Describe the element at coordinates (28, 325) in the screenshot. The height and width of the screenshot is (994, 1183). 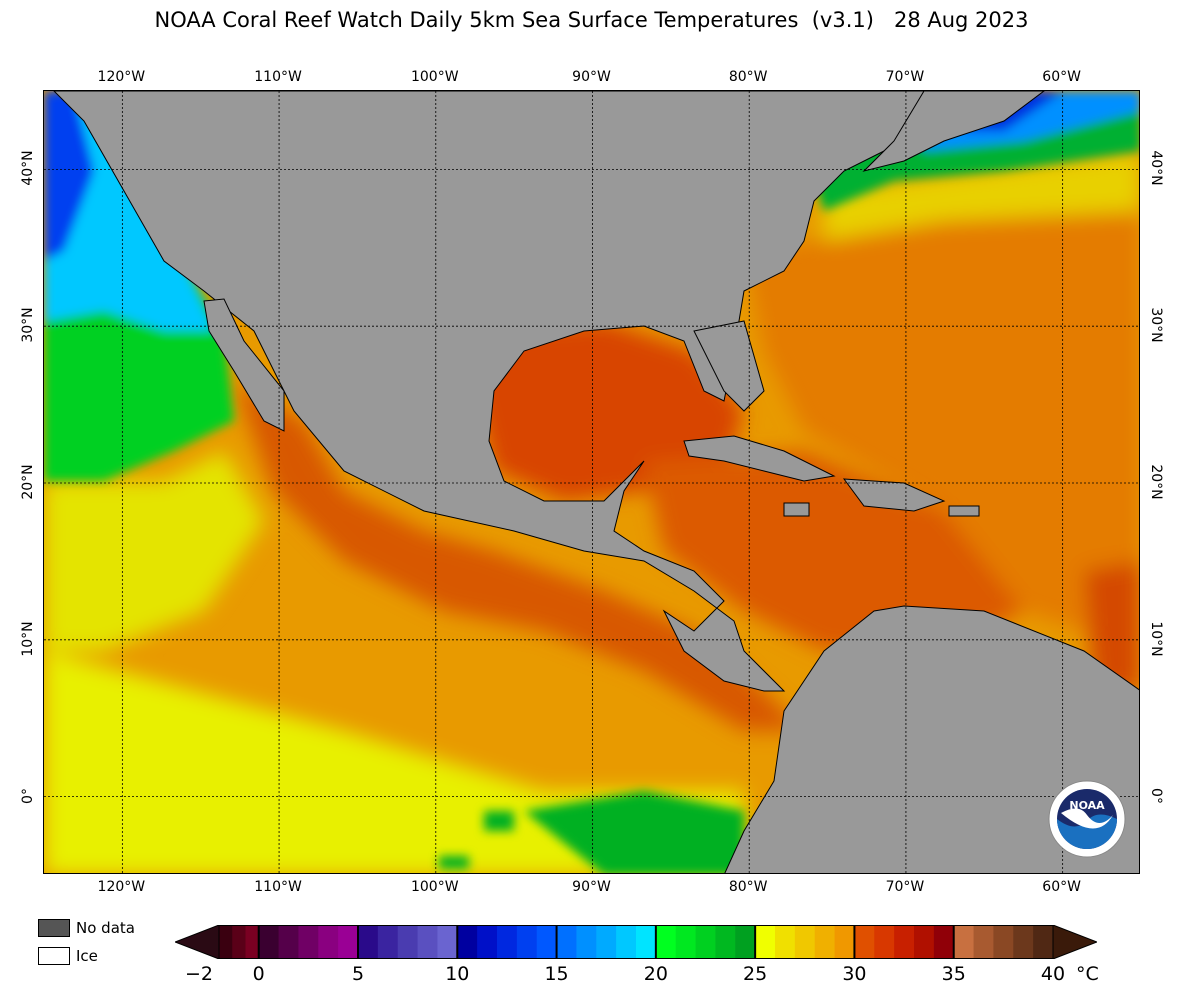
I see `lat-left-tick-1: 30°N` at that location.